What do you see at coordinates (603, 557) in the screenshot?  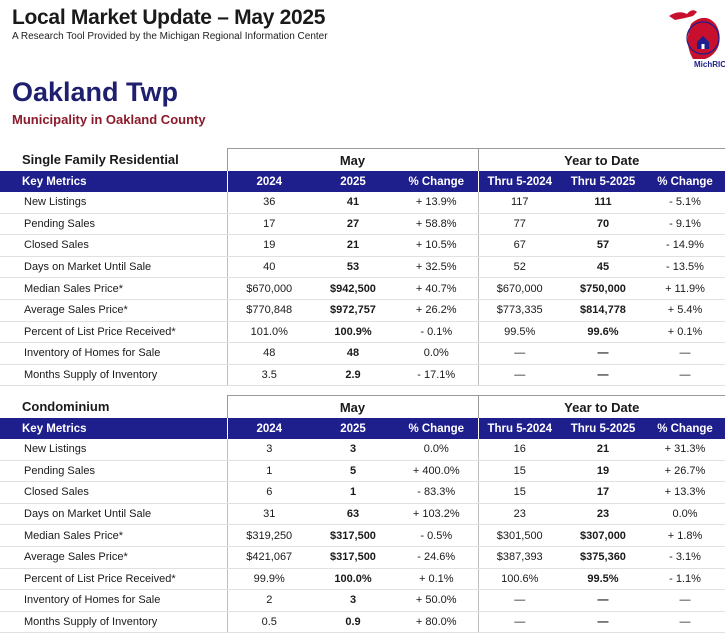 I see `ytd-2025-value: $375,360` at bounding box center [603, 557].